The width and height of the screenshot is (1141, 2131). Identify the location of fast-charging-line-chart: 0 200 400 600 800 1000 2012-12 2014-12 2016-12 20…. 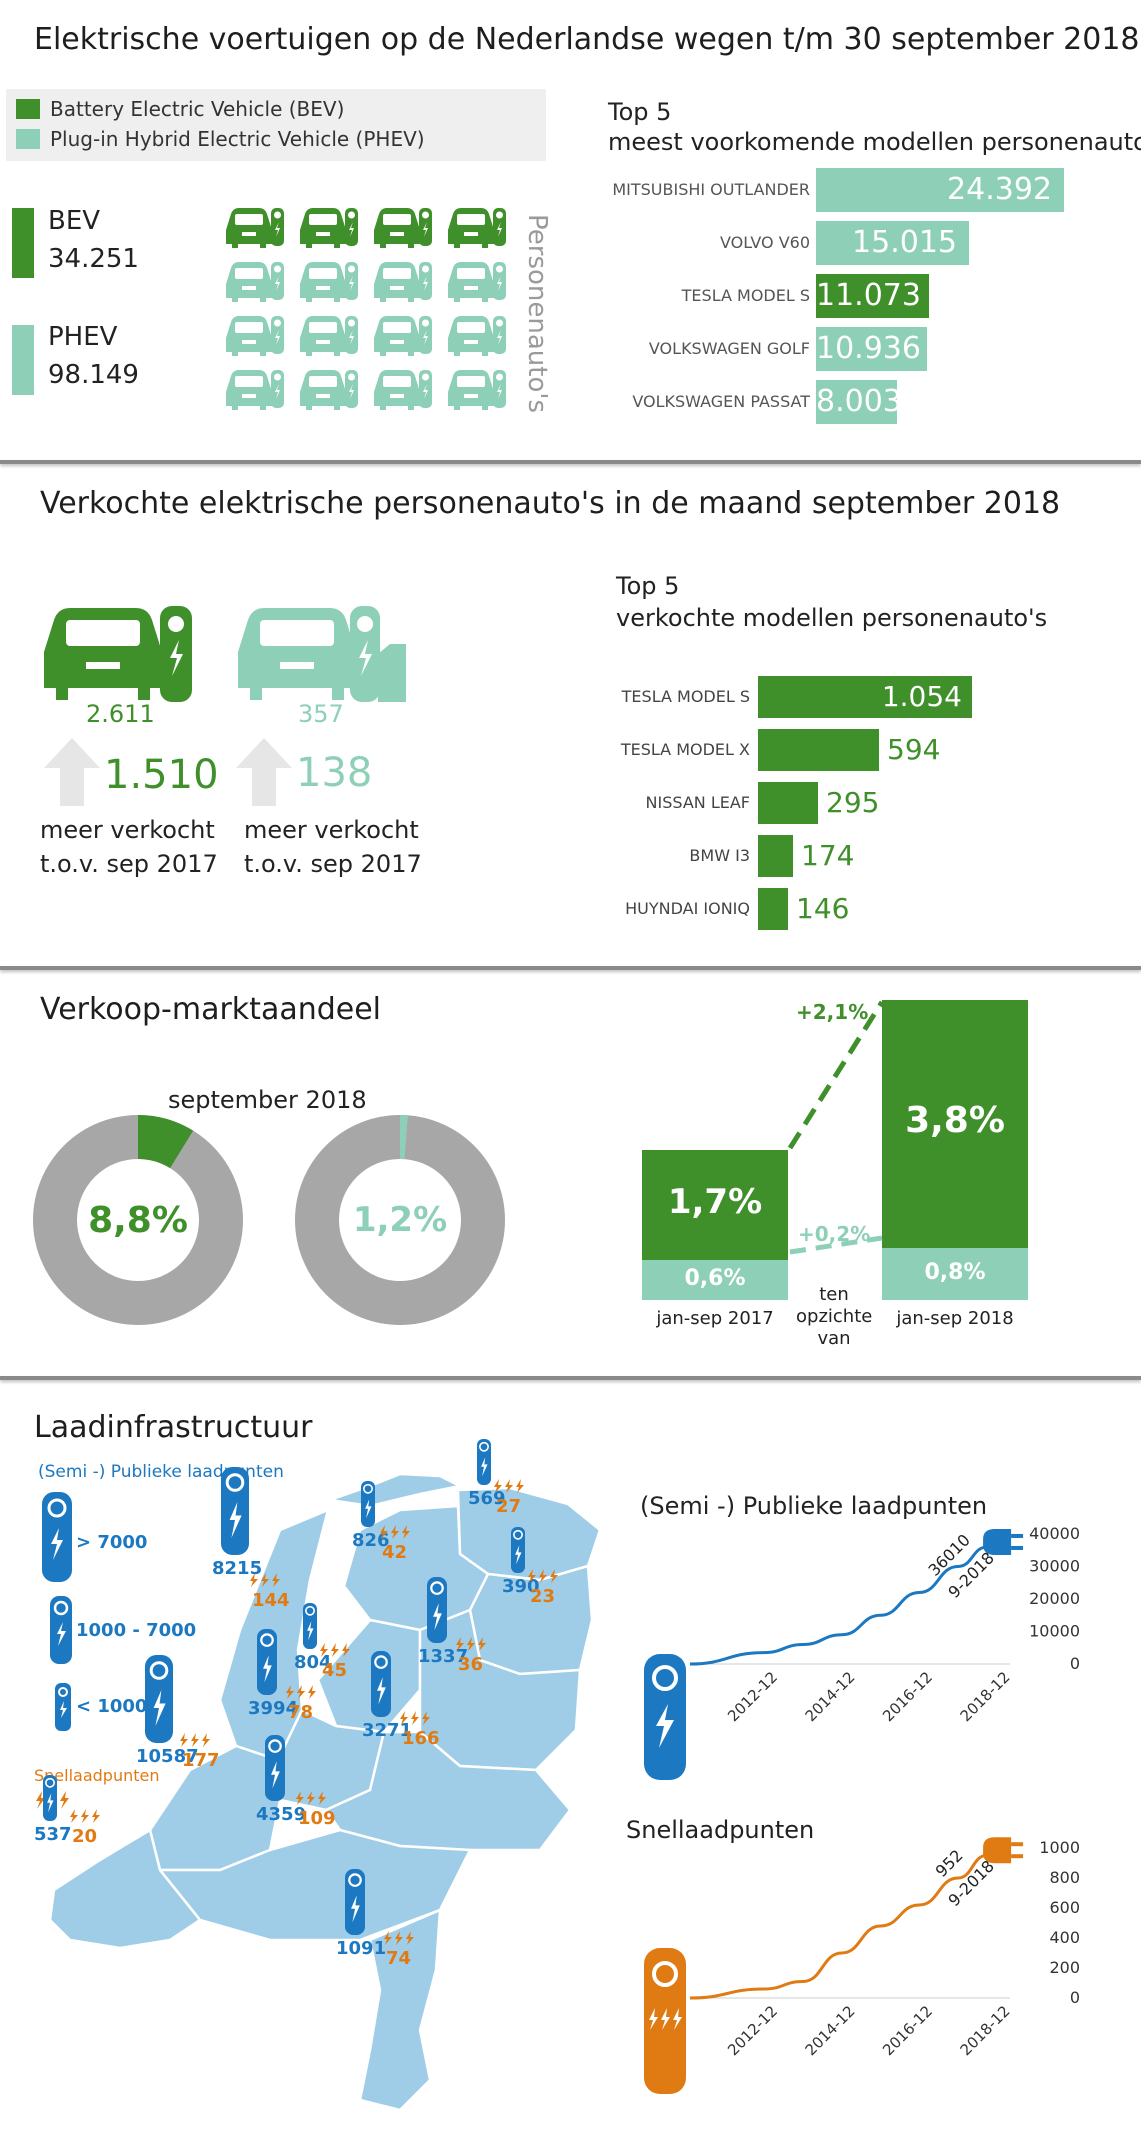
(884, 1948).